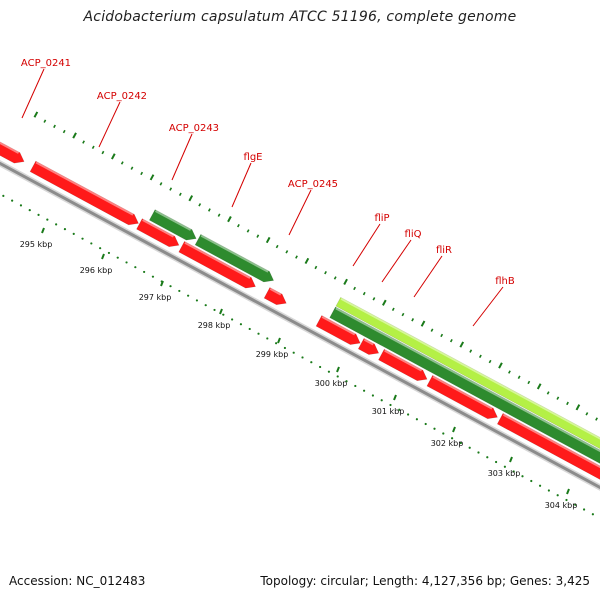  I want to click on gene-acp0243, so click(217, 265).